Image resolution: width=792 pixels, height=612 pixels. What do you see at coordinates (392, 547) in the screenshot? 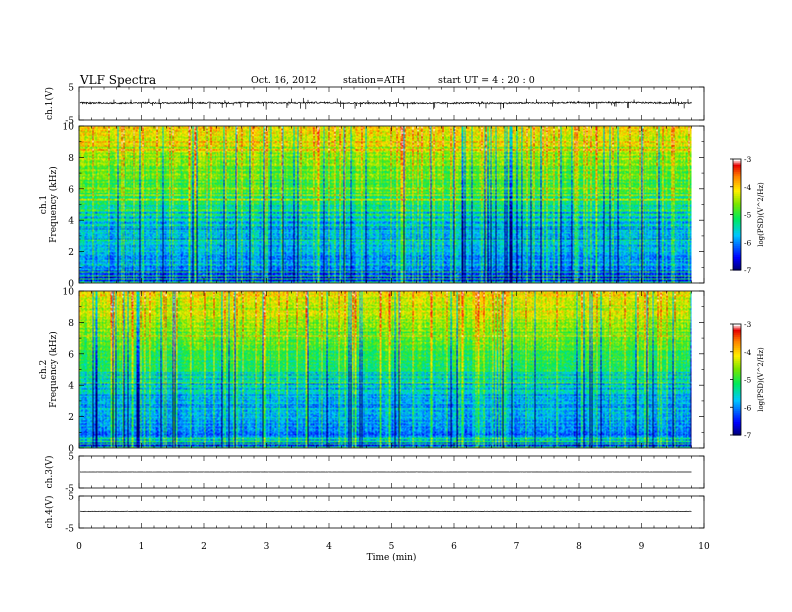
I see `x-tick-label: 5` at bounding box center [392, 547].